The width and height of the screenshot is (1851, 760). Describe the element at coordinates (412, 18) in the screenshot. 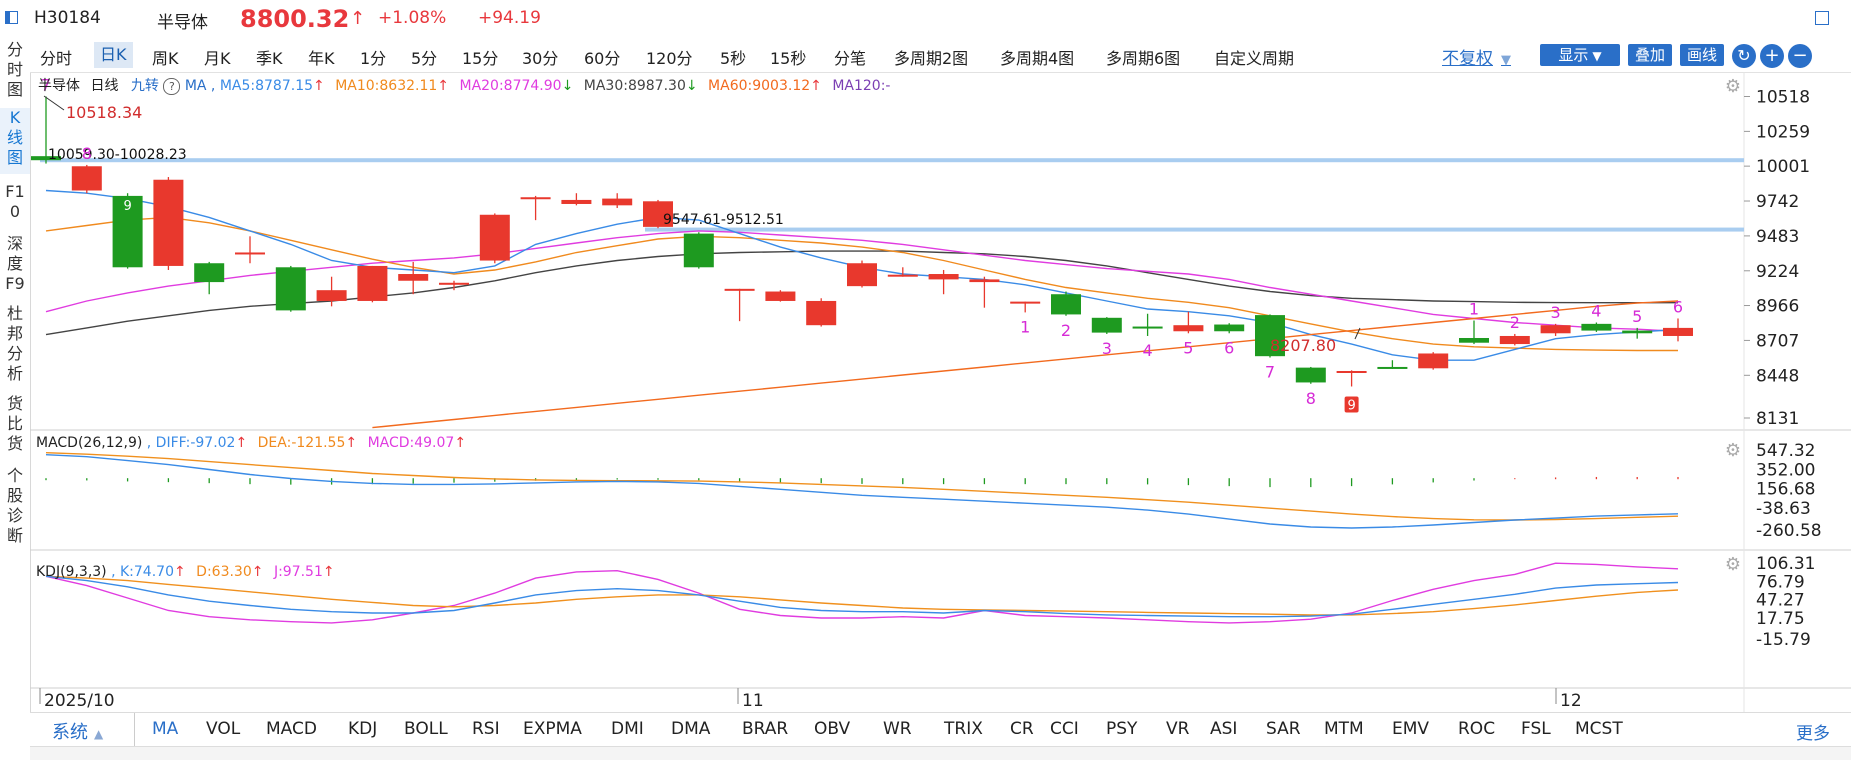

I see `change-percent: +1.08%` at that location.